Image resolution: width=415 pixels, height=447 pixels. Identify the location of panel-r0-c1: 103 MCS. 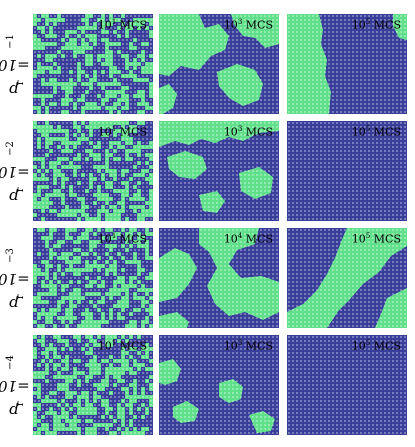
(219, 64).